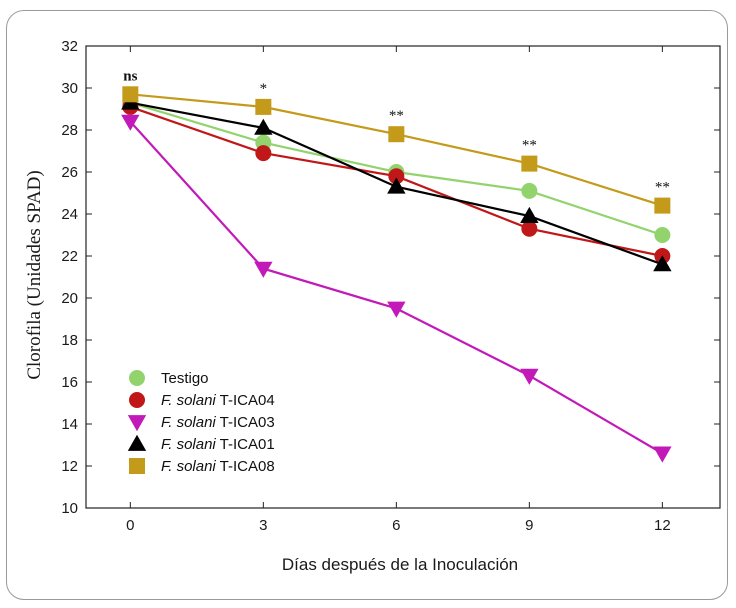 Image resolution: width=736 pixels, height=608 pixels. I want to click on y-axis-title: Clorofila (Unidades SPAD), so click(34, 274).